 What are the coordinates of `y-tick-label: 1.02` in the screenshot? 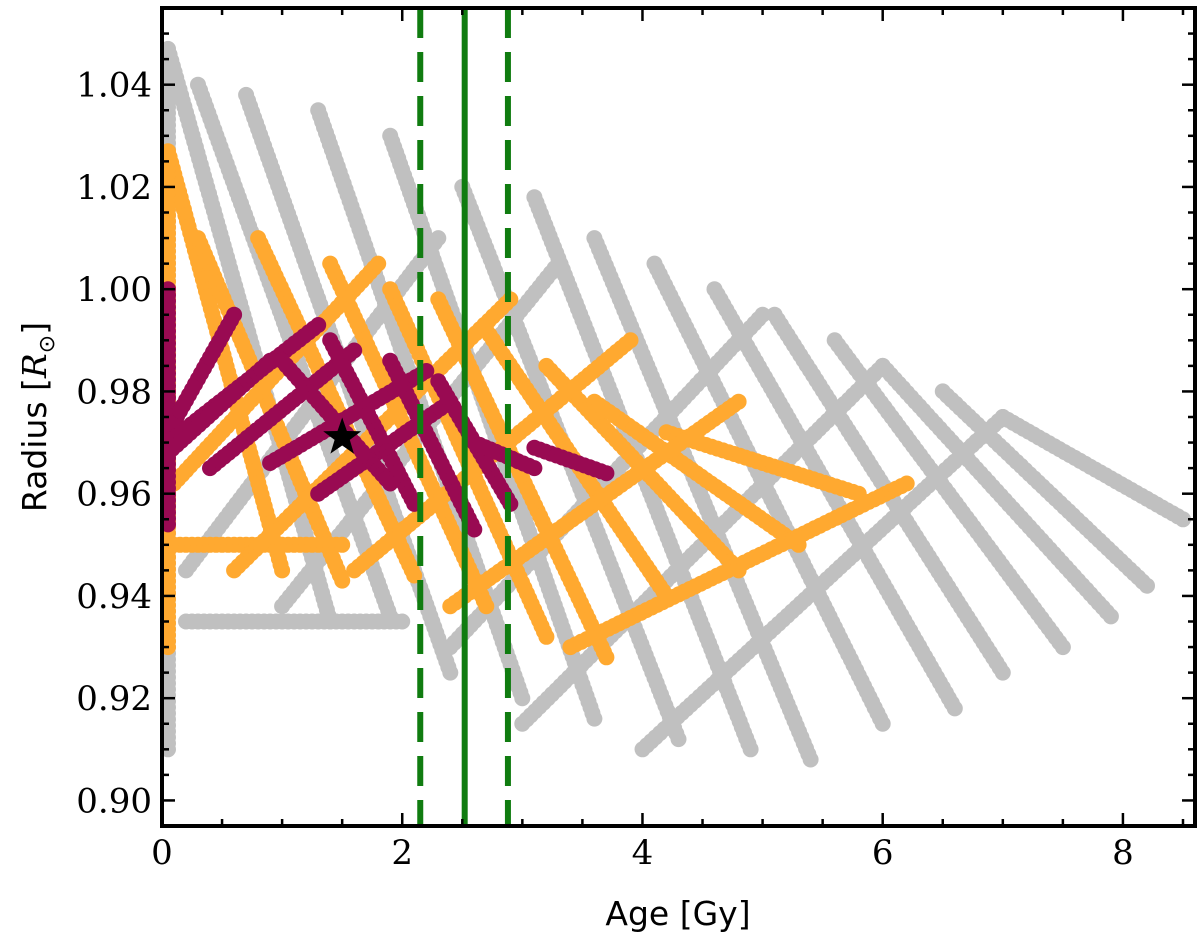 It's located at (114, 188).